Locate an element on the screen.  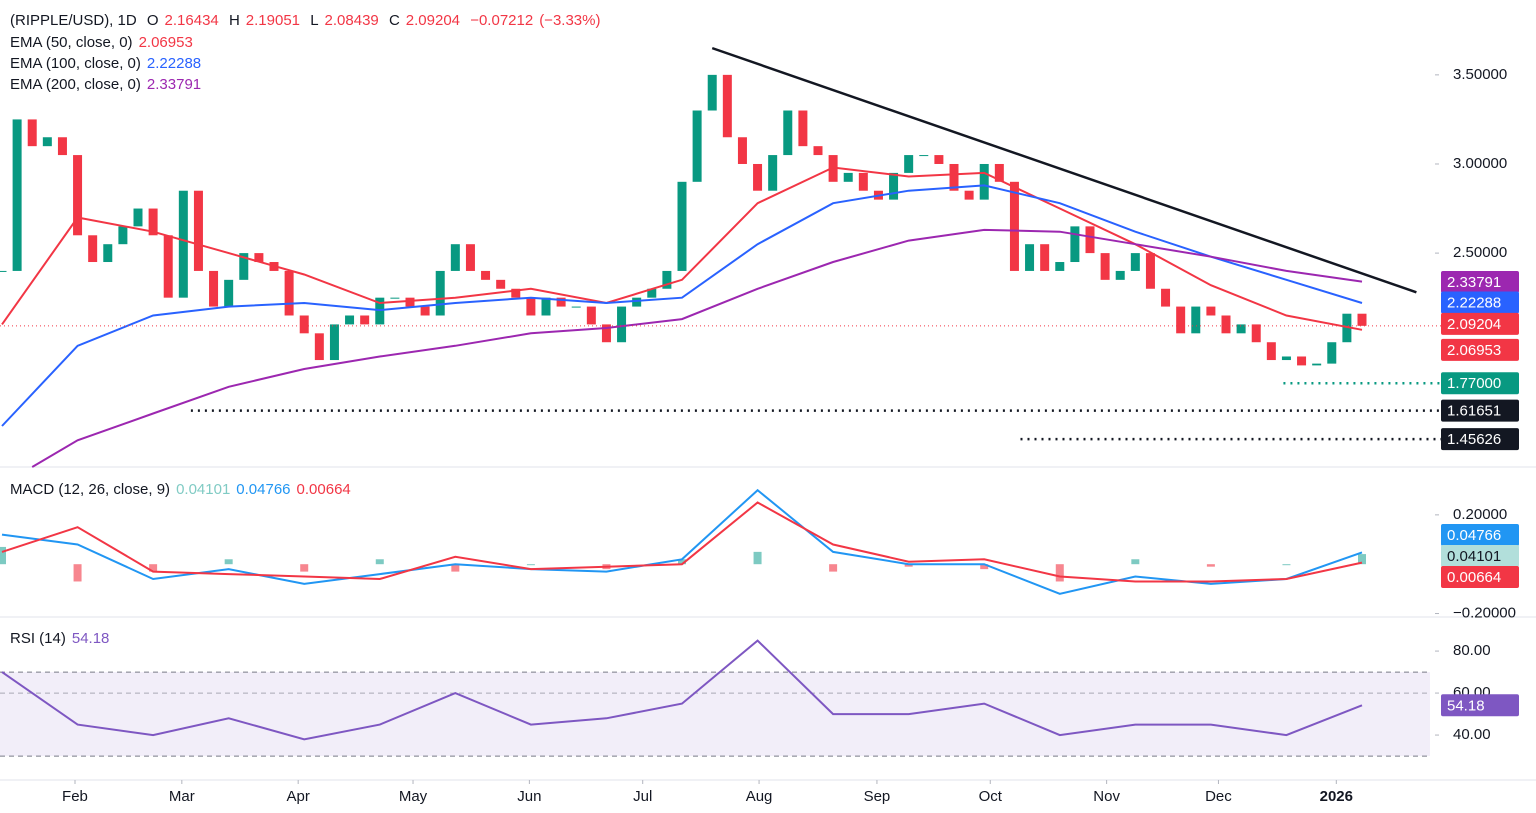
signal-line is located at coordinates (682, 542).